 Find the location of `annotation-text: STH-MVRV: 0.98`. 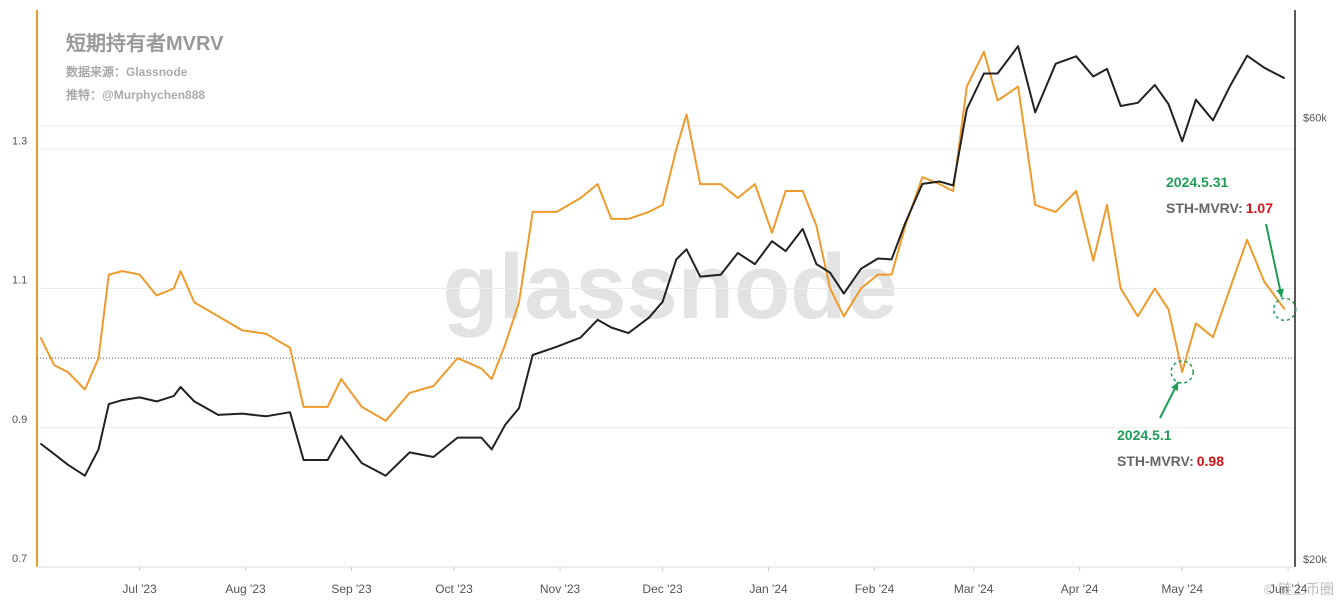

annotation-text: STH-MVRV: 0.98 is located at coordinates (1170, 461).